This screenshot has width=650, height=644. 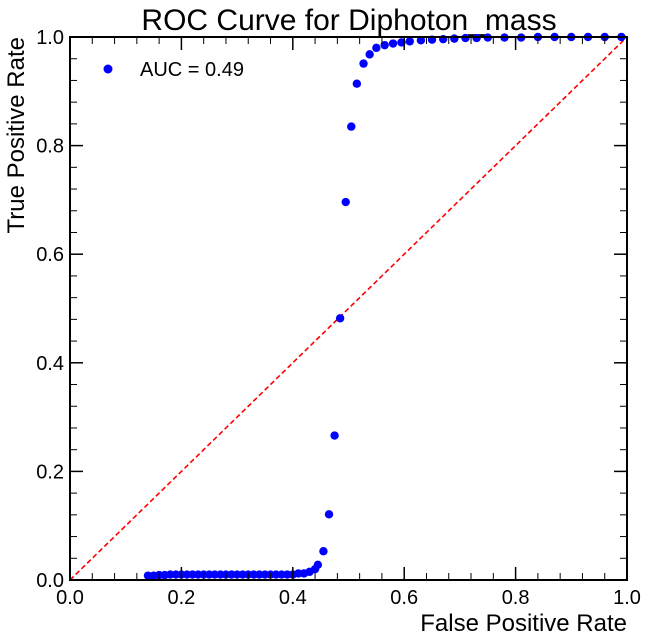 I want to click on legend: AUC = 0.49, so click(x=173, y=70).